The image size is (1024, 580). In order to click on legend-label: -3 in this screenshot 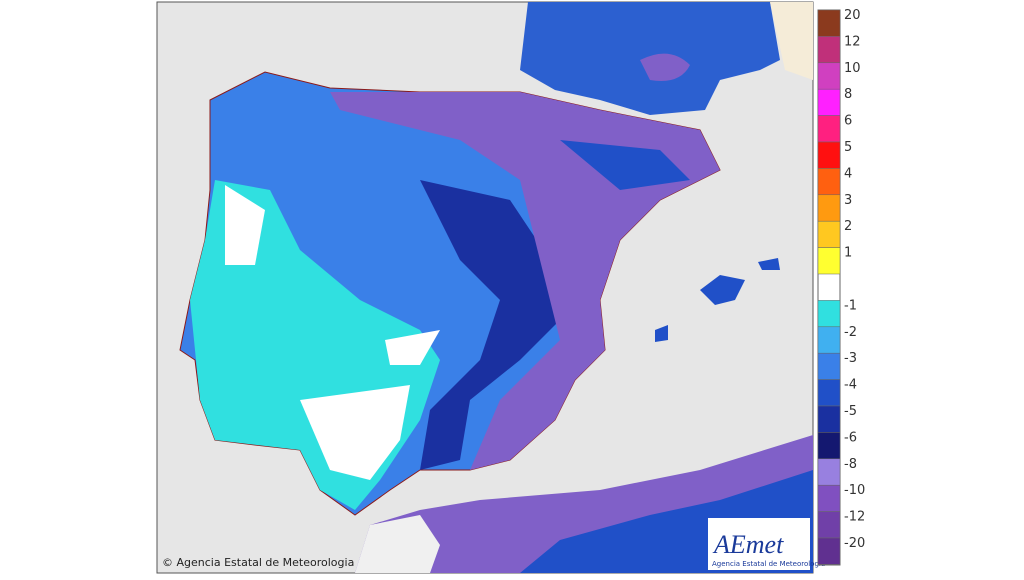, I will do `click(850, 358)`.